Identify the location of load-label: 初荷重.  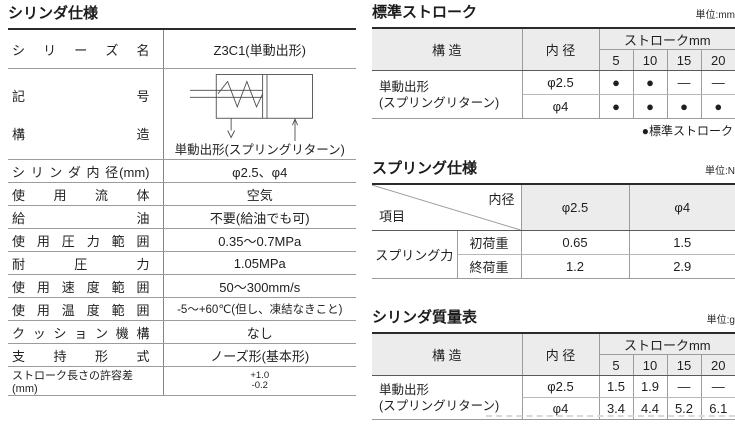
(488, 242).